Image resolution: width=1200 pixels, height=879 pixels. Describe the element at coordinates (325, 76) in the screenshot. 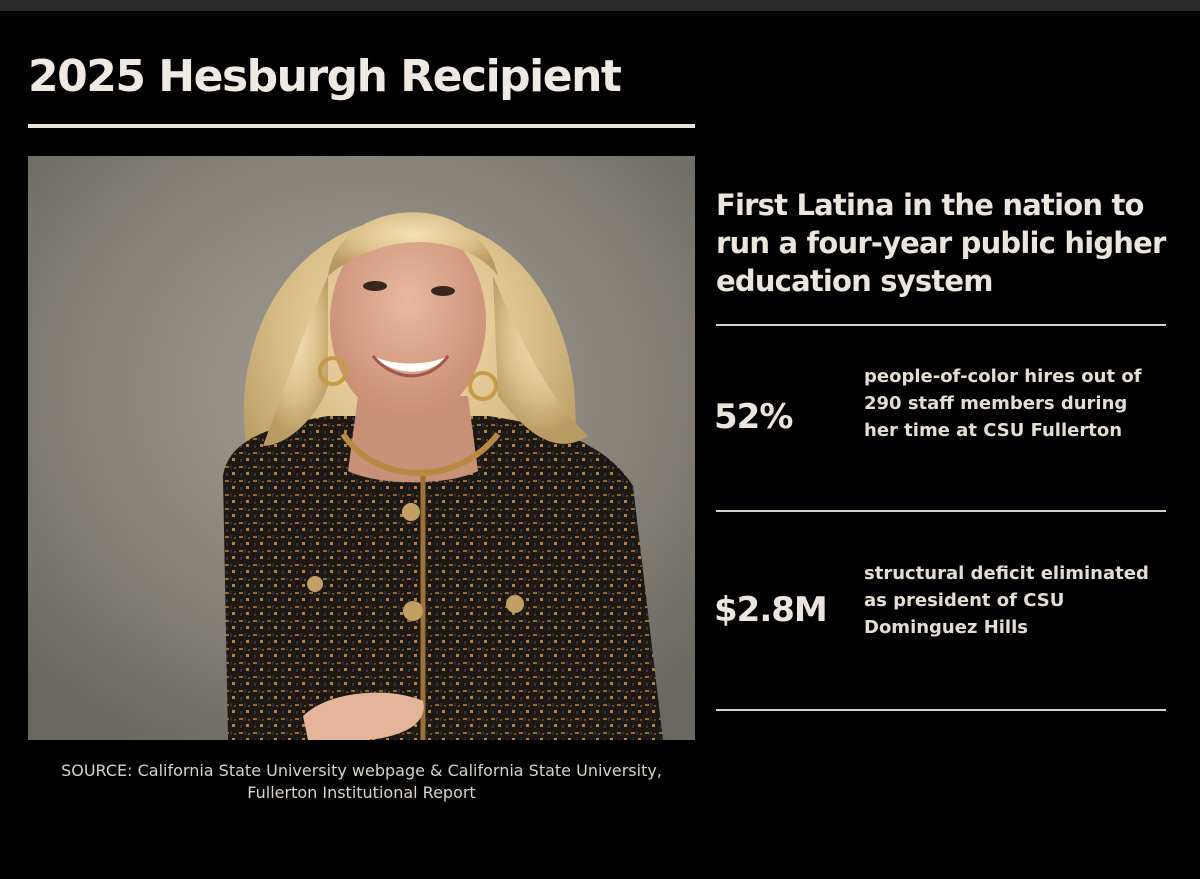

I see `page-title: 2025 Hesburgh Recipient` at that location.